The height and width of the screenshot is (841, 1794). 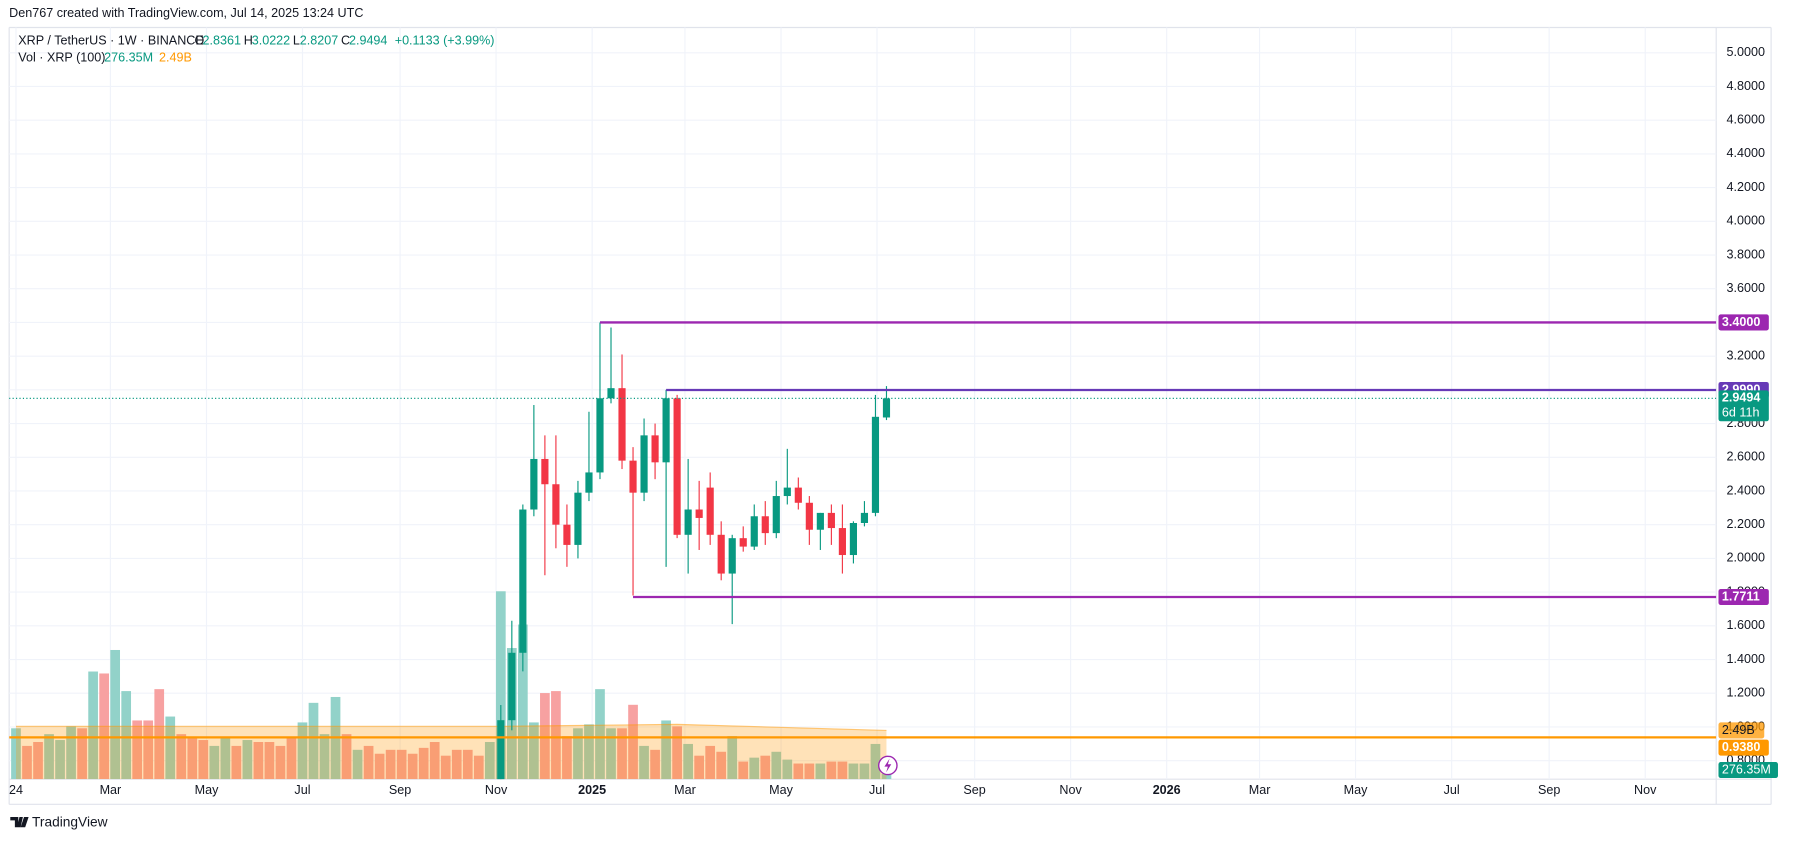 What do you see at coordinates (1452, 790) in the screenshot?
I see `x-tick-label: Jul` at bounding box center [1452, 790].